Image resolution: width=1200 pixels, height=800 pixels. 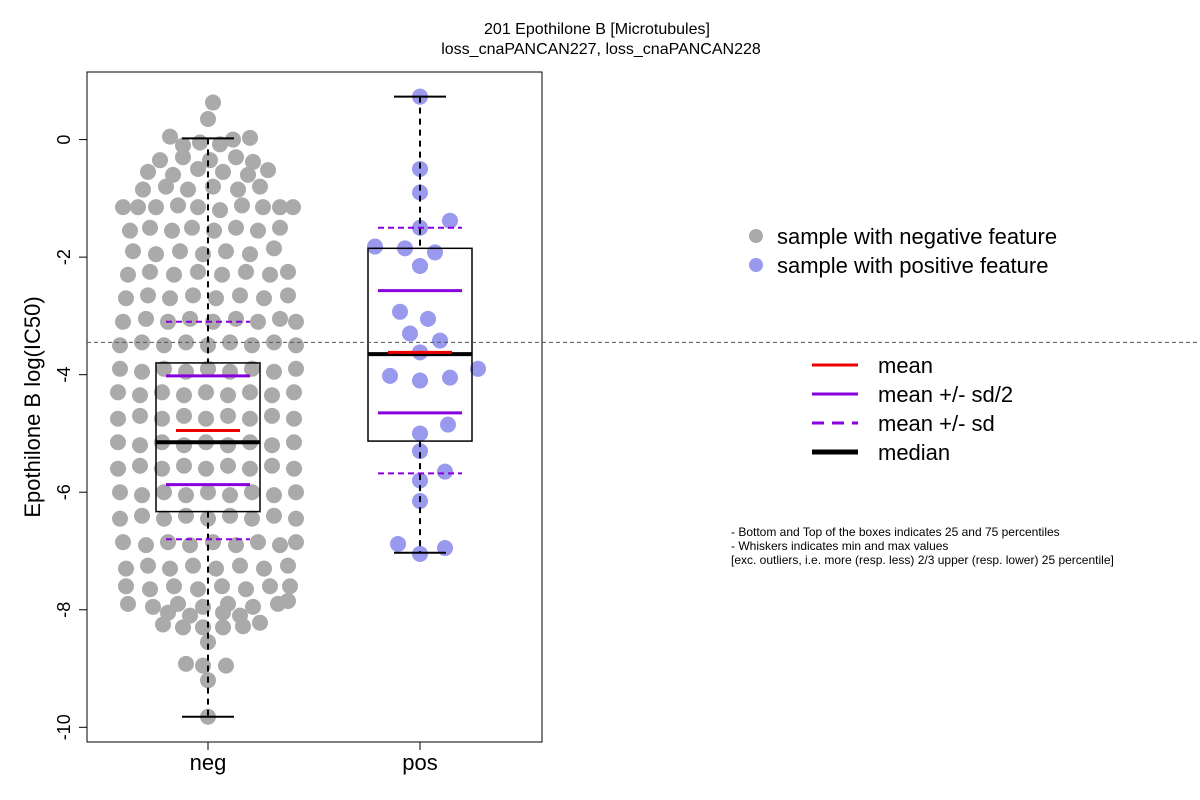 I want to click on legend-line-label: mean +/- sd/2, so click(x=945, y=394).